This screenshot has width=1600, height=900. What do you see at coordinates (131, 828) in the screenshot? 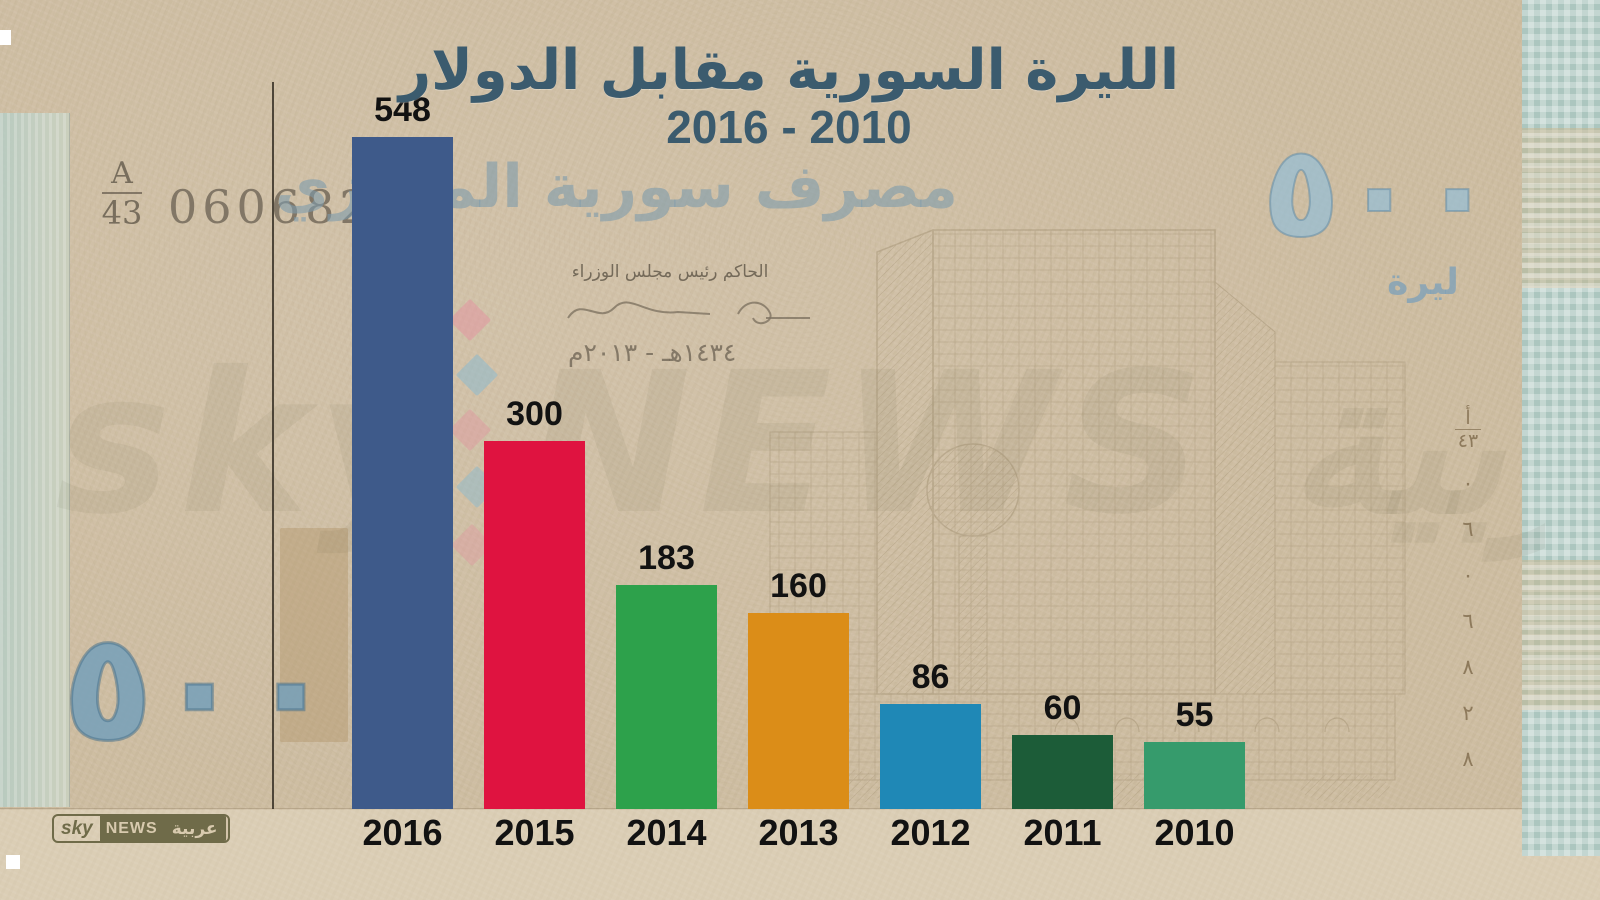
I see `logo-news-text: NEWS` at bounding box center [131, 828].